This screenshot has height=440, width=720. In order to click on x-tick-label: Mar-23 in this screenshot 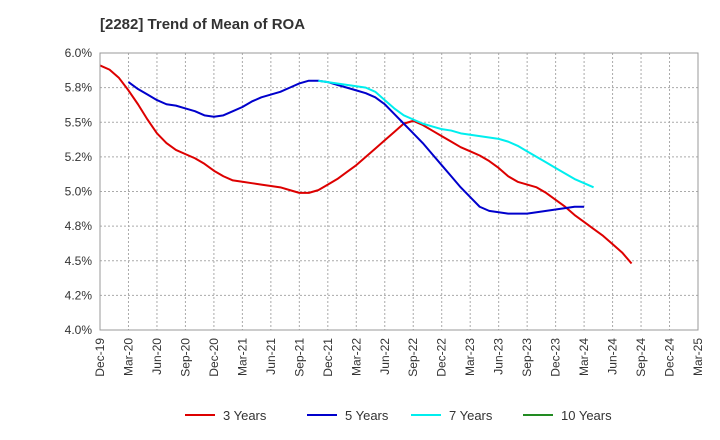, I will do `click(470, 357)`.